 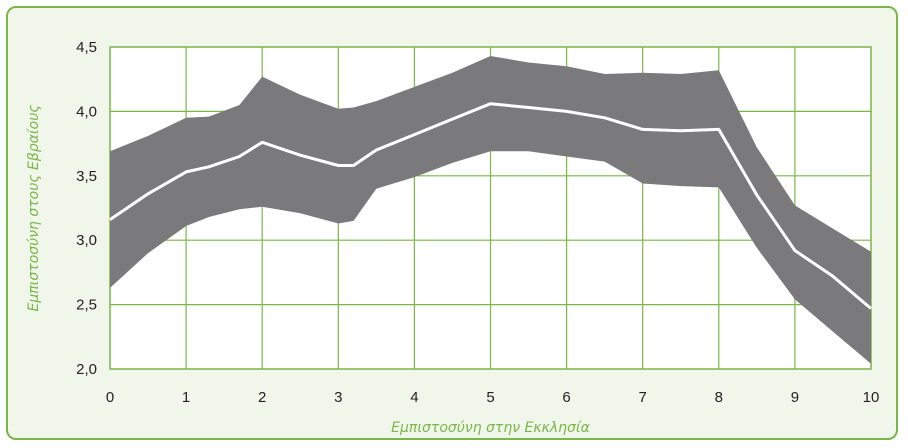 I want to click on y-tick-label: 4,0, so click(x=86, y=111).